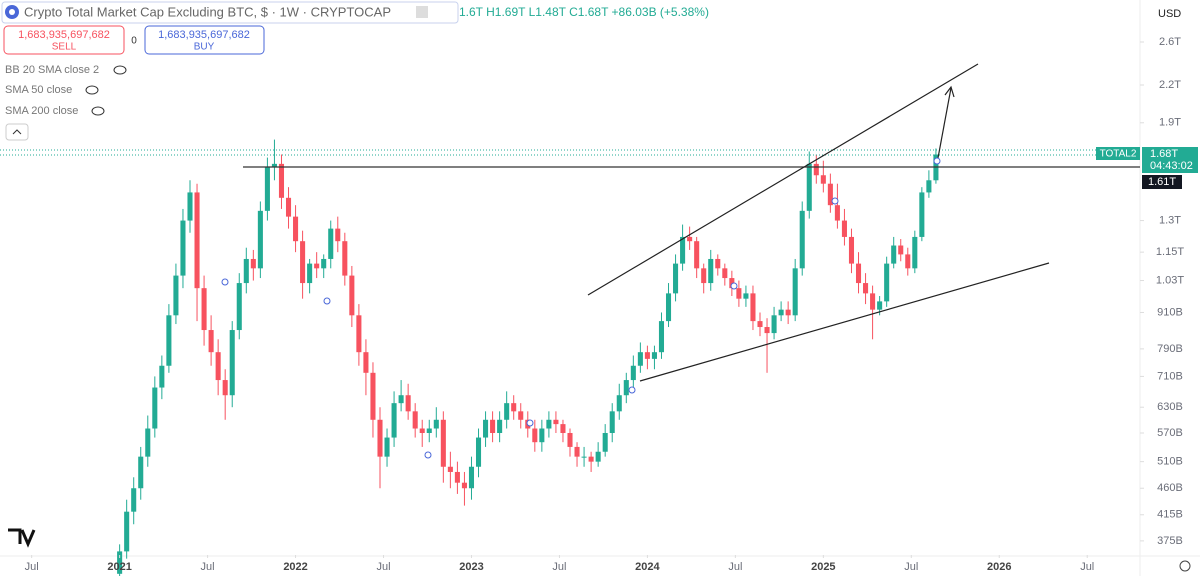  I want to click on symbol-box, so click(230, 12).